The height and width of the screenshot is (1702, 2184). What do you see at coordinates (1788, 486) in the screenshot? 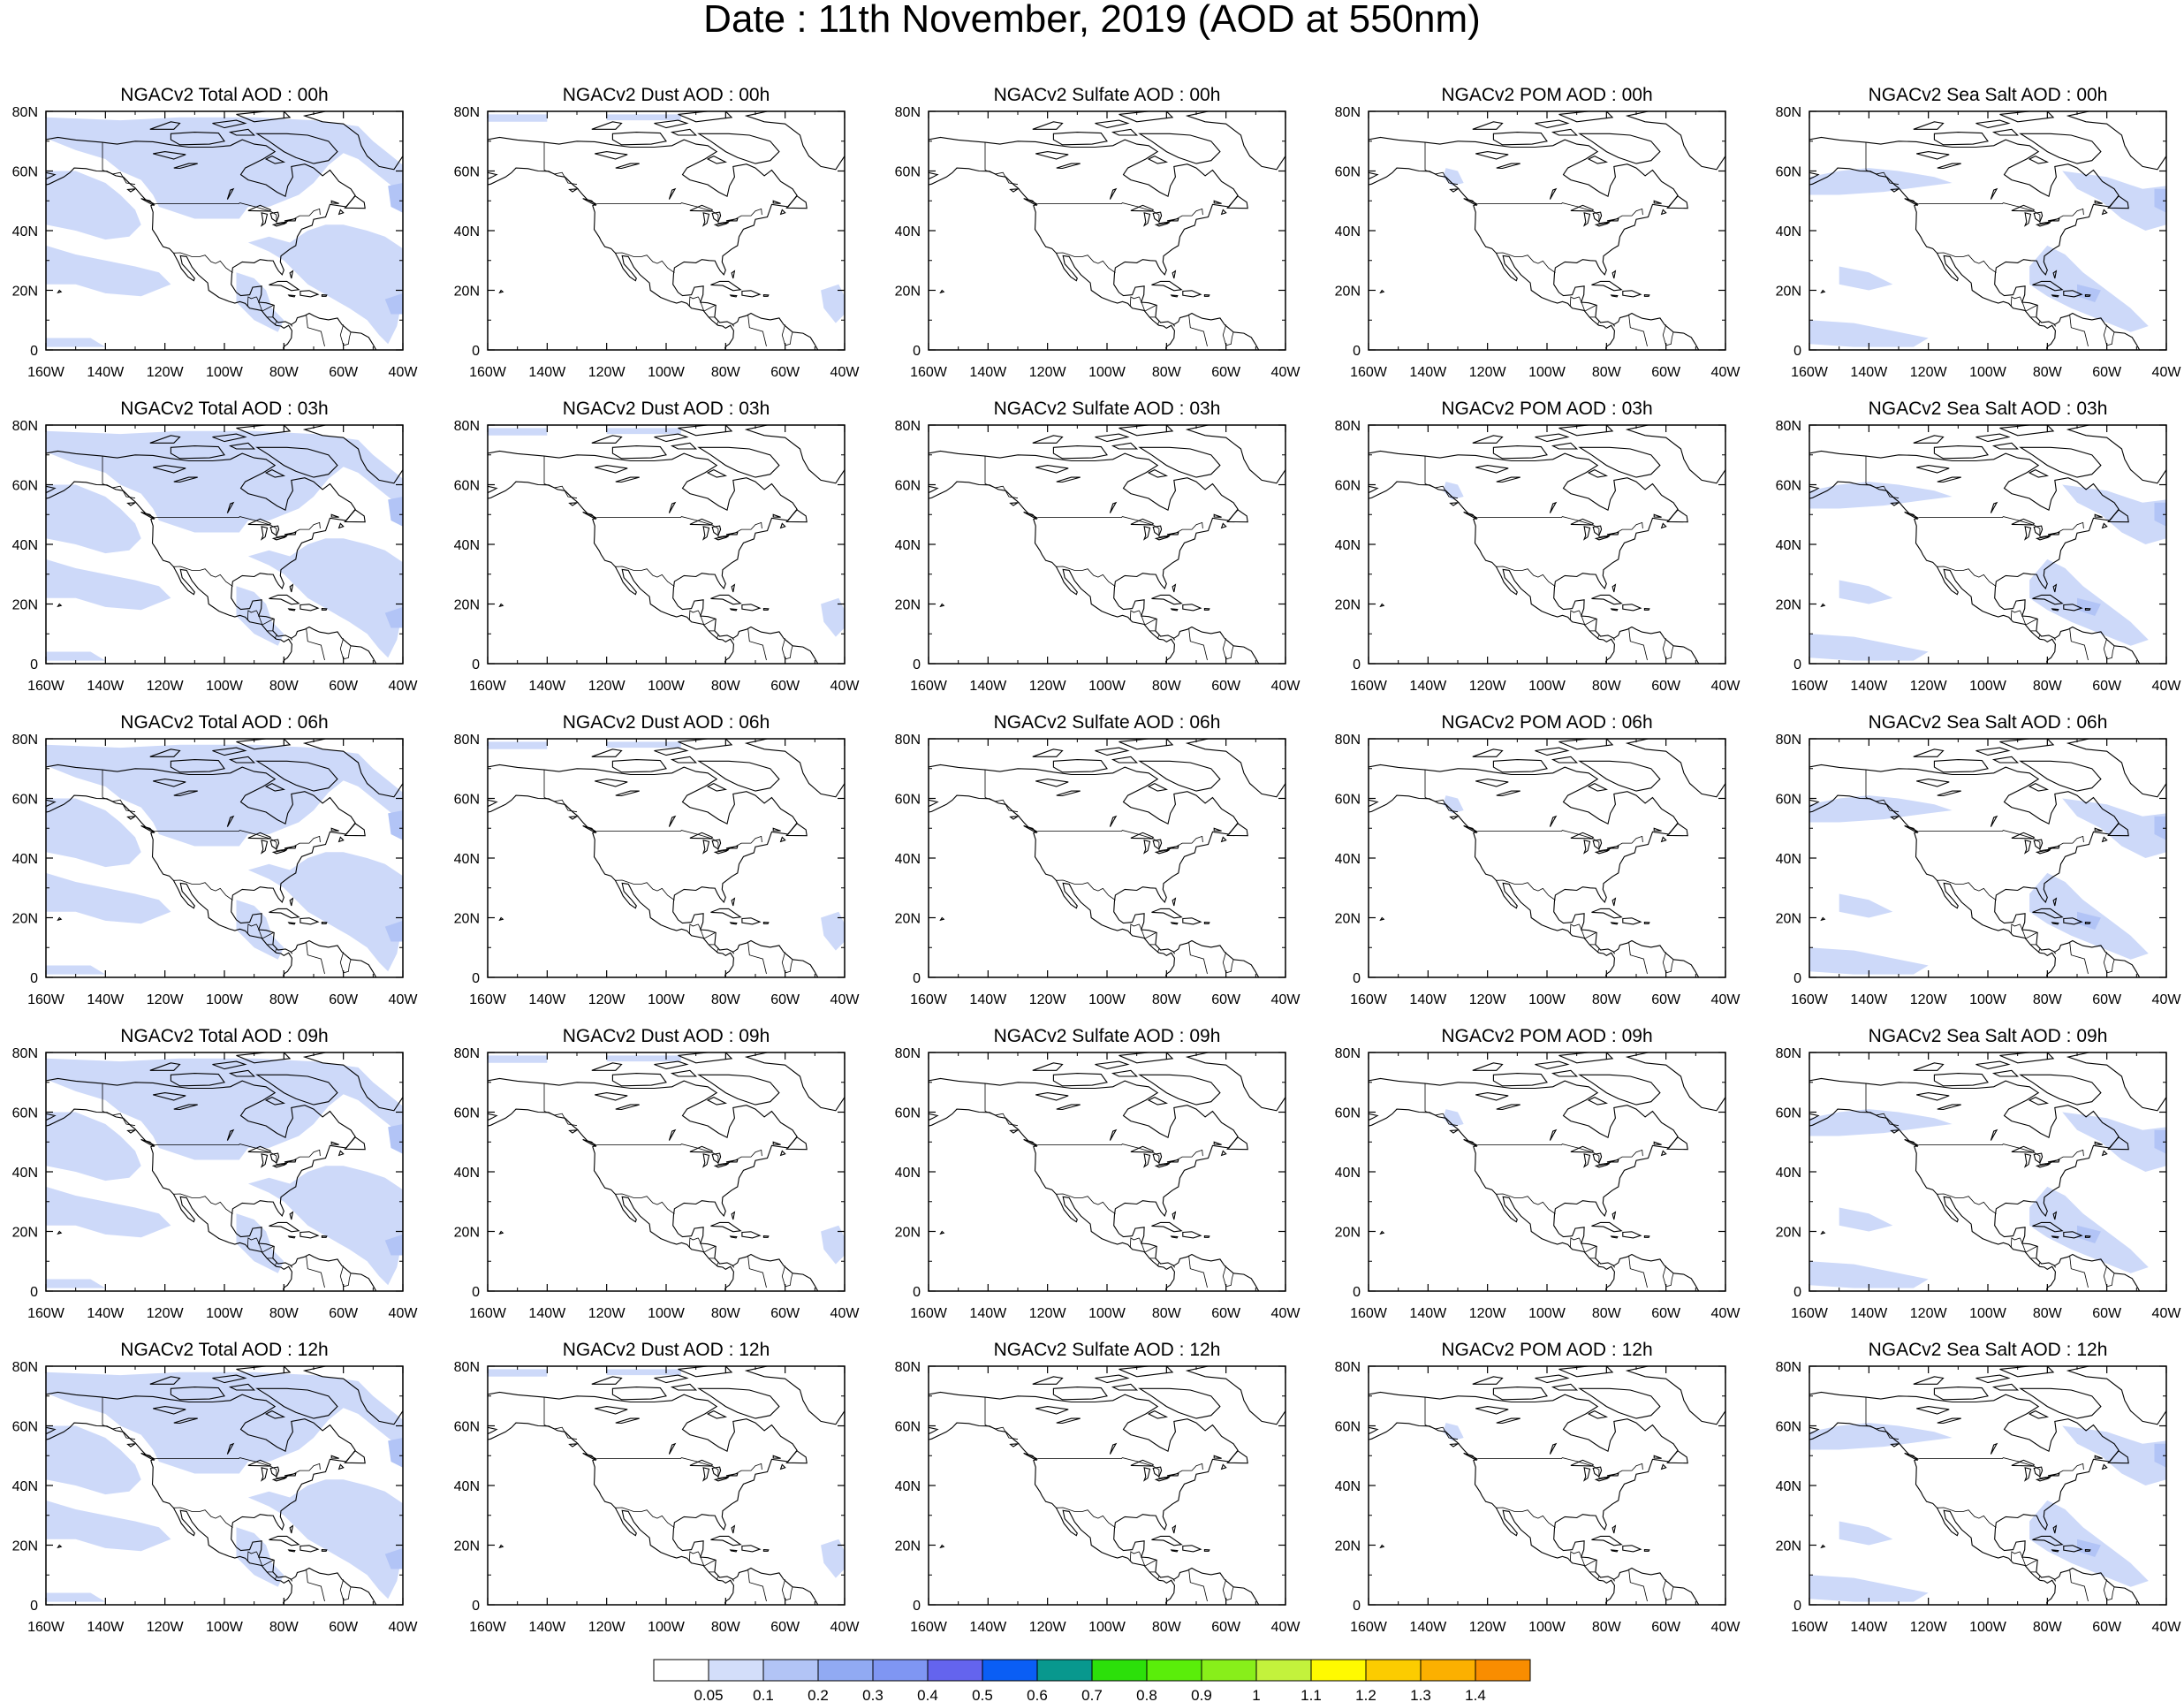
I see `lat-tick-label: 60N` at bounding box center [1788, 486].